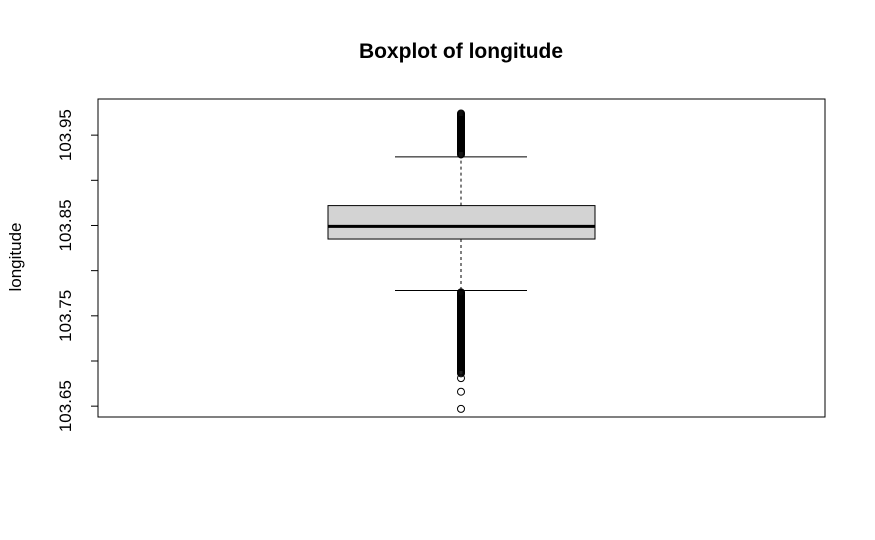  What do you see at coordinates (461, 51) in the screenshot?
I see `chart-title: Boxplot of longitude` at bounding box center [461, 51].